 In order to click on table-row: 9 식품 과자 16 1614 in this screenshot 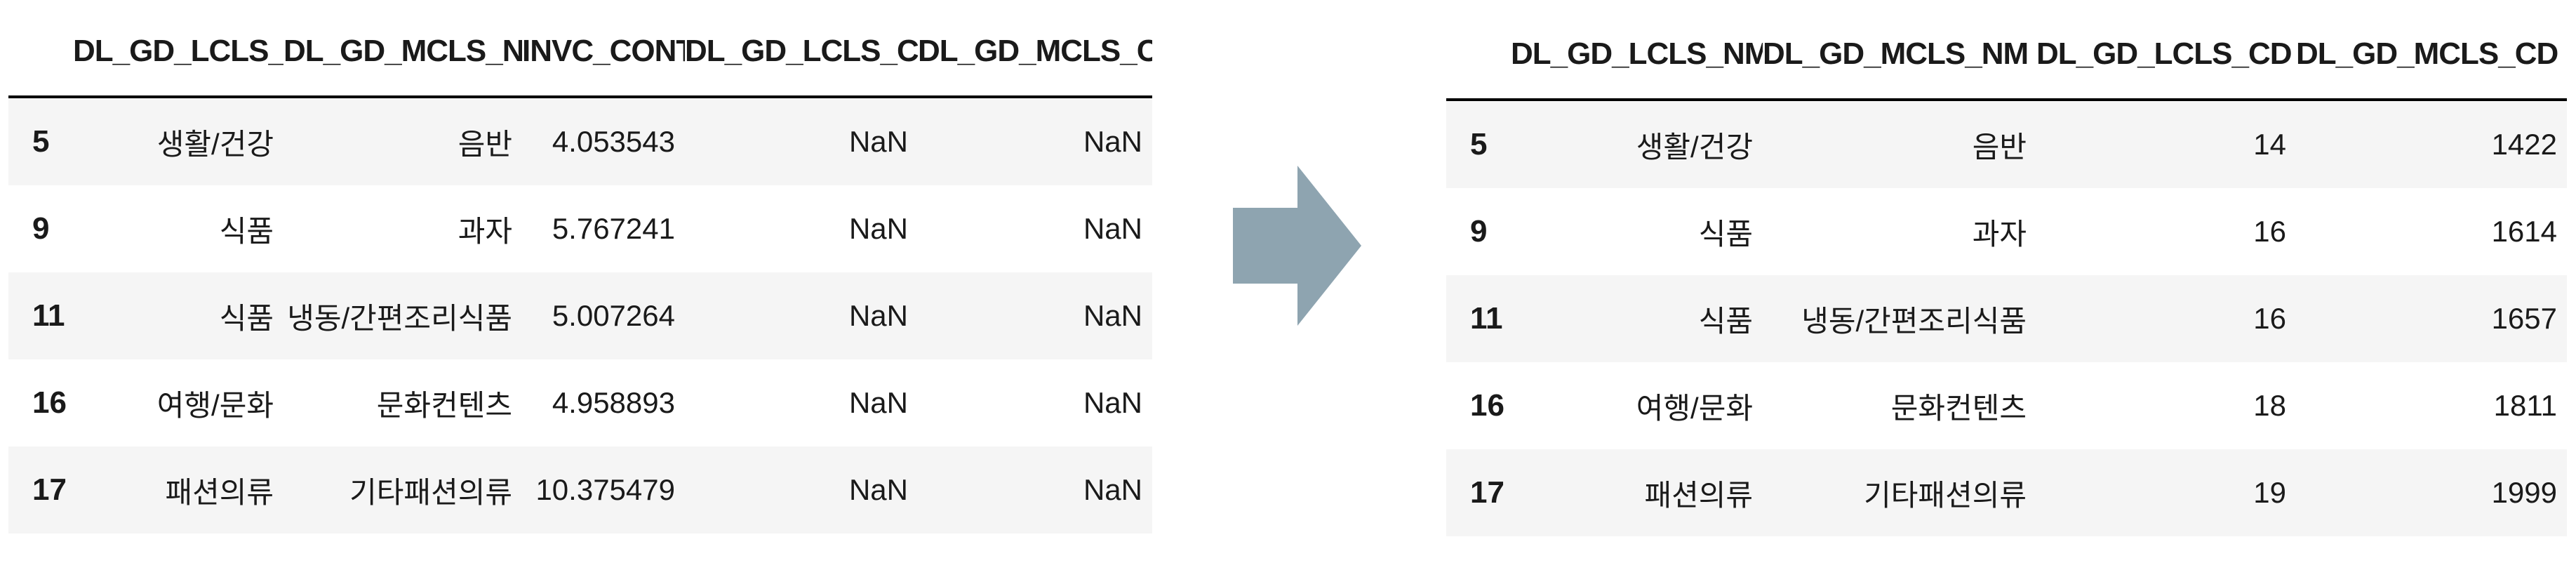, I will do `click(2007, 231)`.